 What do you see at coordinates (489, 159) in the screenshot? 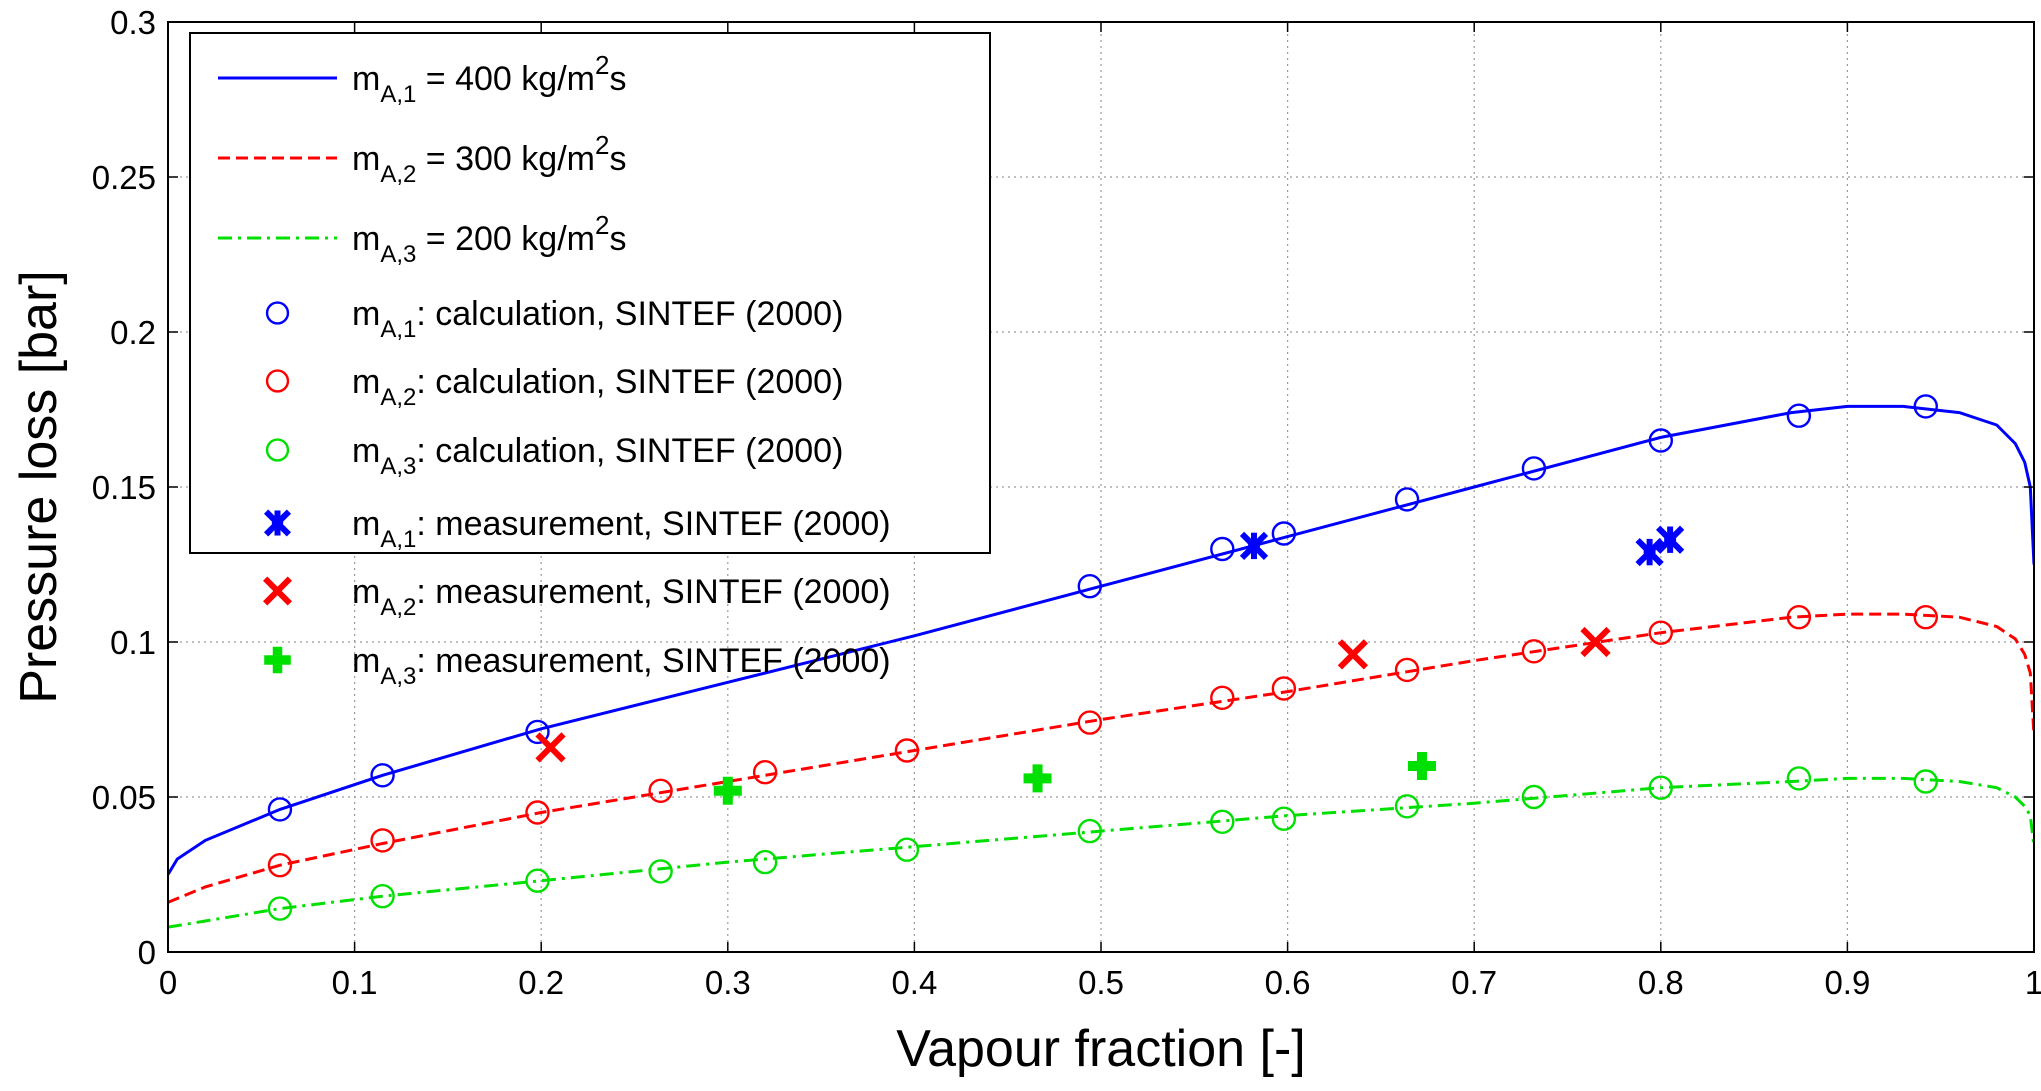
I see `legend-label: mA,2 = 300 kg/m2s` at bounding box center [489, 159].